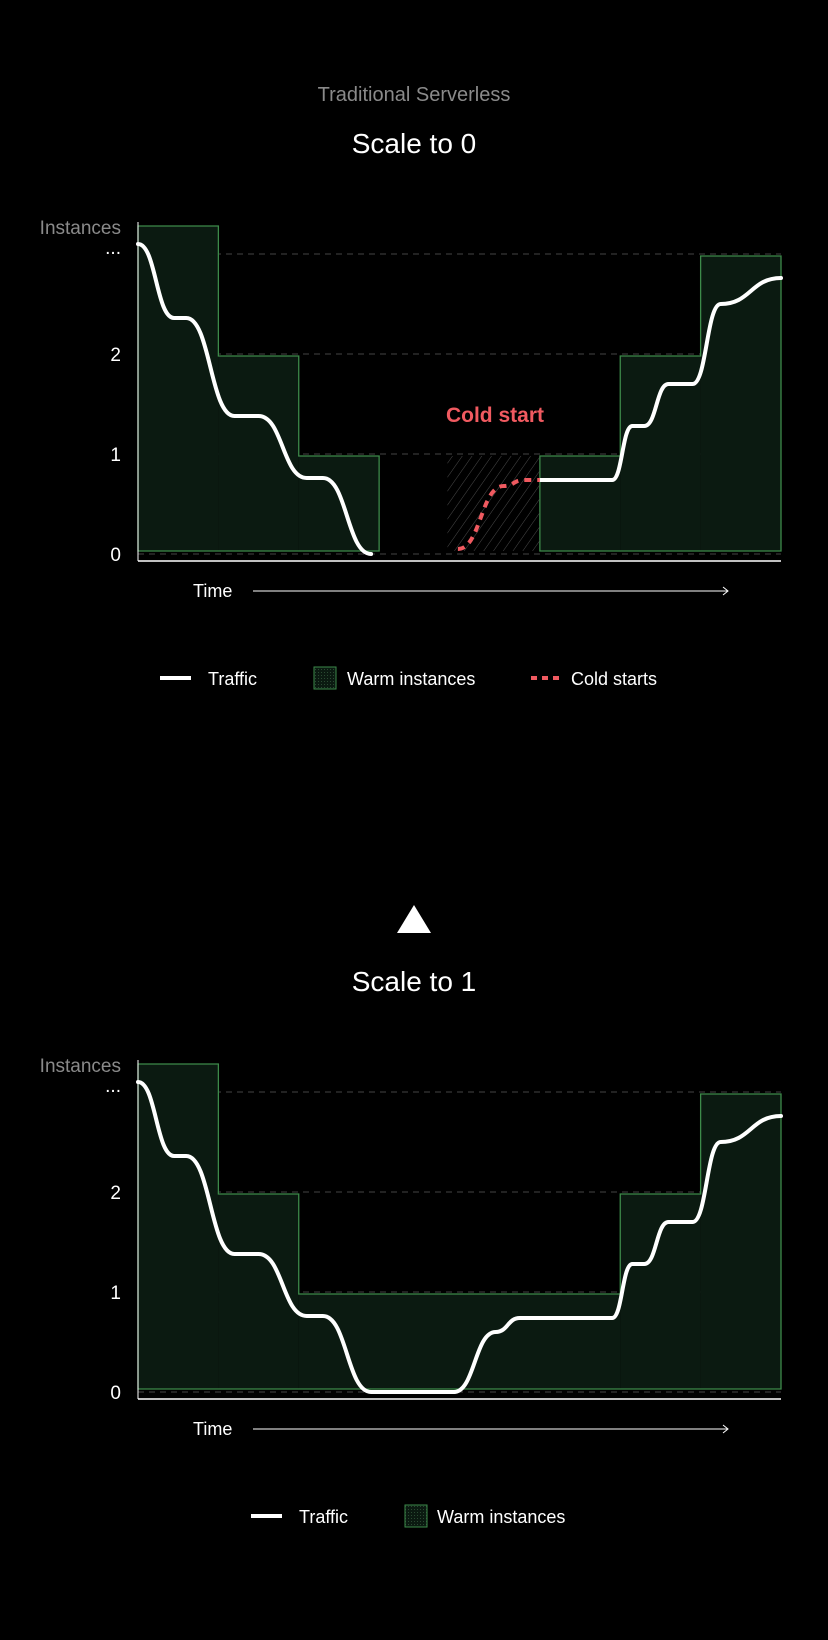 The height and width of the screenshot is (1640, 828). I want to click on chart-1-title: Scale to 0, so click(414, 143).